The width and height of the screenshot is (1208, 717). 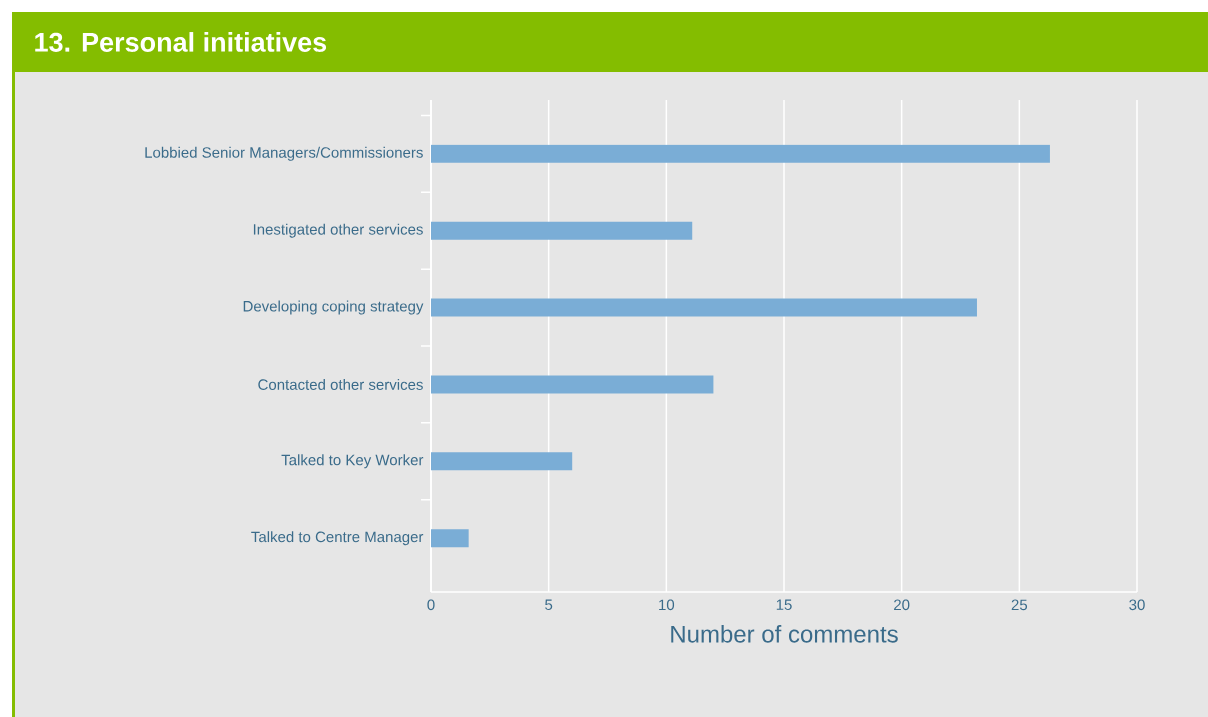 What do you see at coordinates (1137, 605) in the screenshot?
I see `x-tick-label: 30` at bounding box center [1137, 605].